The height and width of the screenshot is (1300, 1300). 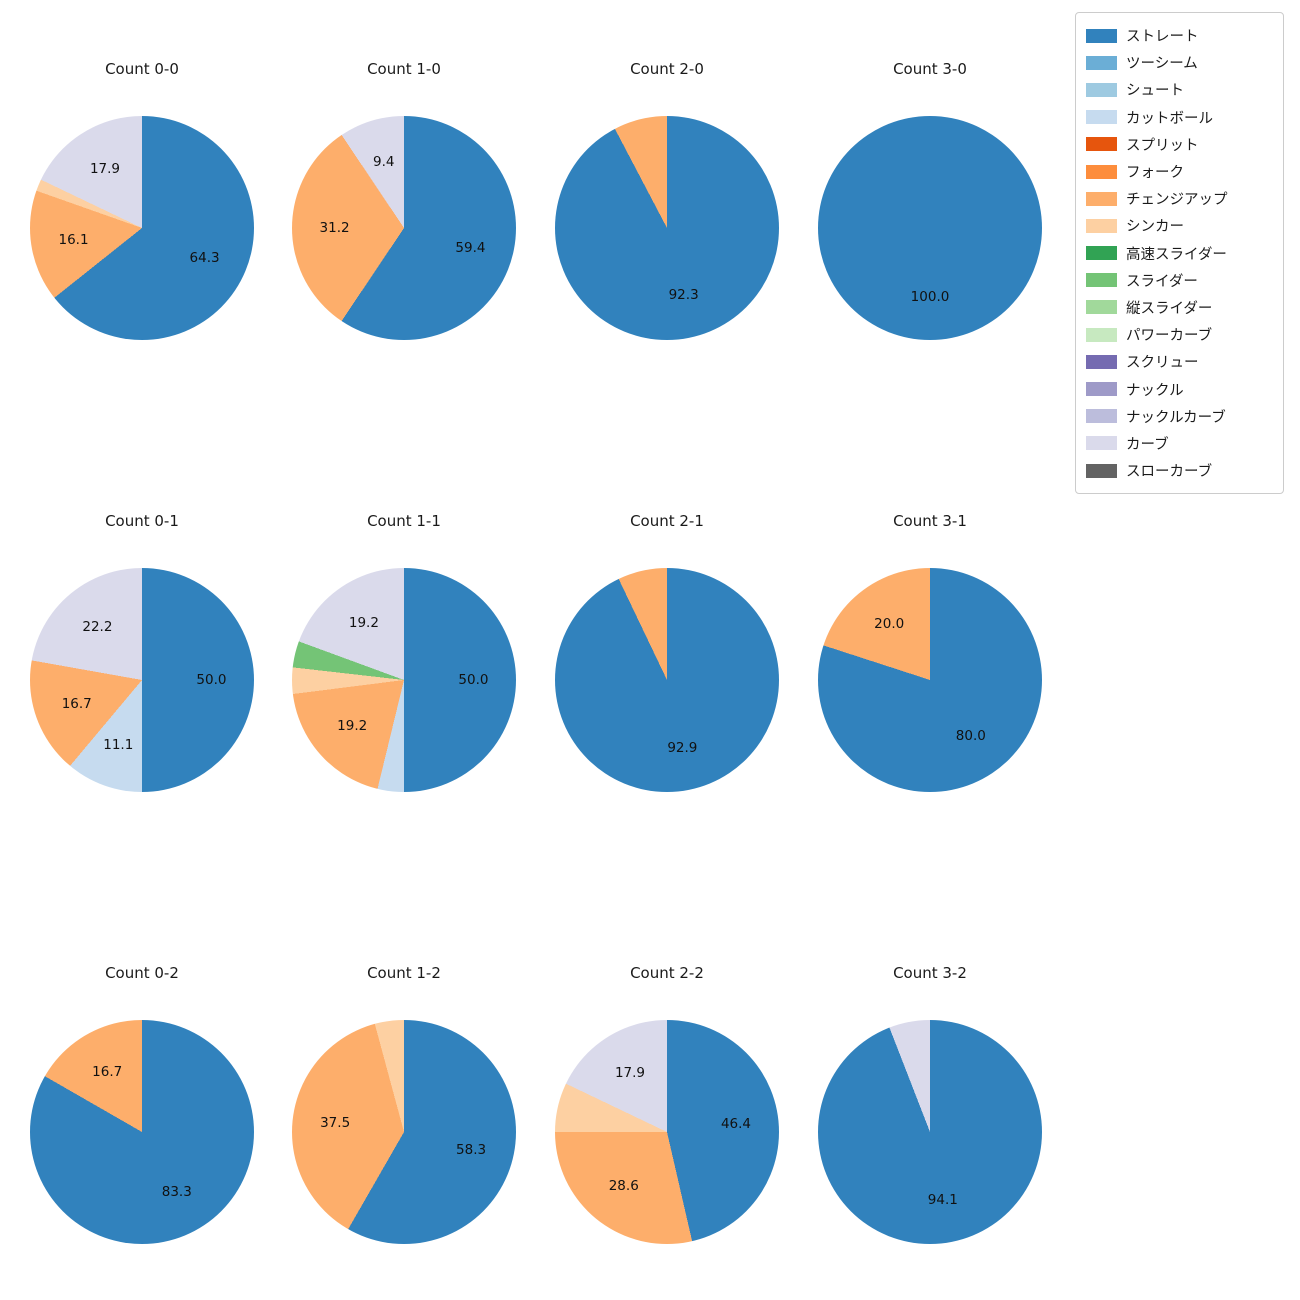 What do you see at coordinates (142, 69) in the screenshot?
I see `chart-title-count-0-0: Count 0-0` at bounding box center [142, 69].